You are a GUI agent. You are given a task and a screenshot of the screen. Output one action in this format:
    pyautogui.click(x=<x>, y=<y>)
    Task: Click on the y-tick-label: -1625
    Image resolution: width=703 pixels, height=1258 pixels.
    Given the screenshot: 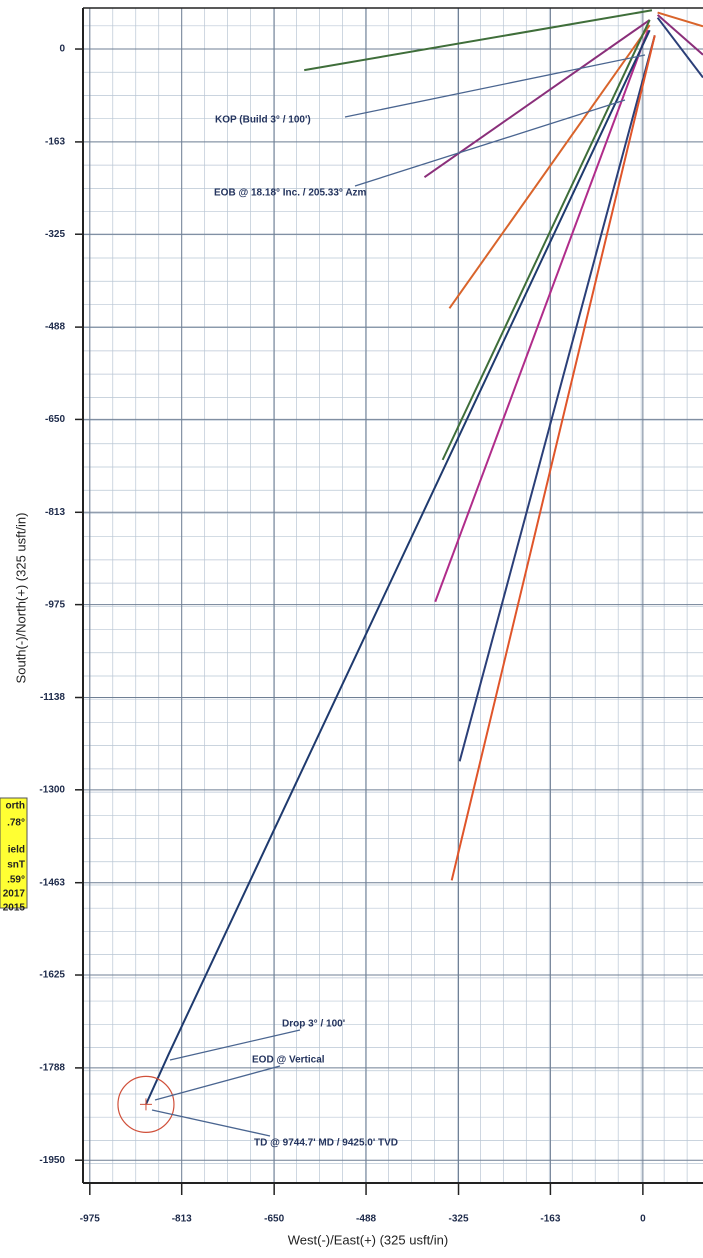 What is the action you would take?
    pyautogui.click(x=52, y=975)
    